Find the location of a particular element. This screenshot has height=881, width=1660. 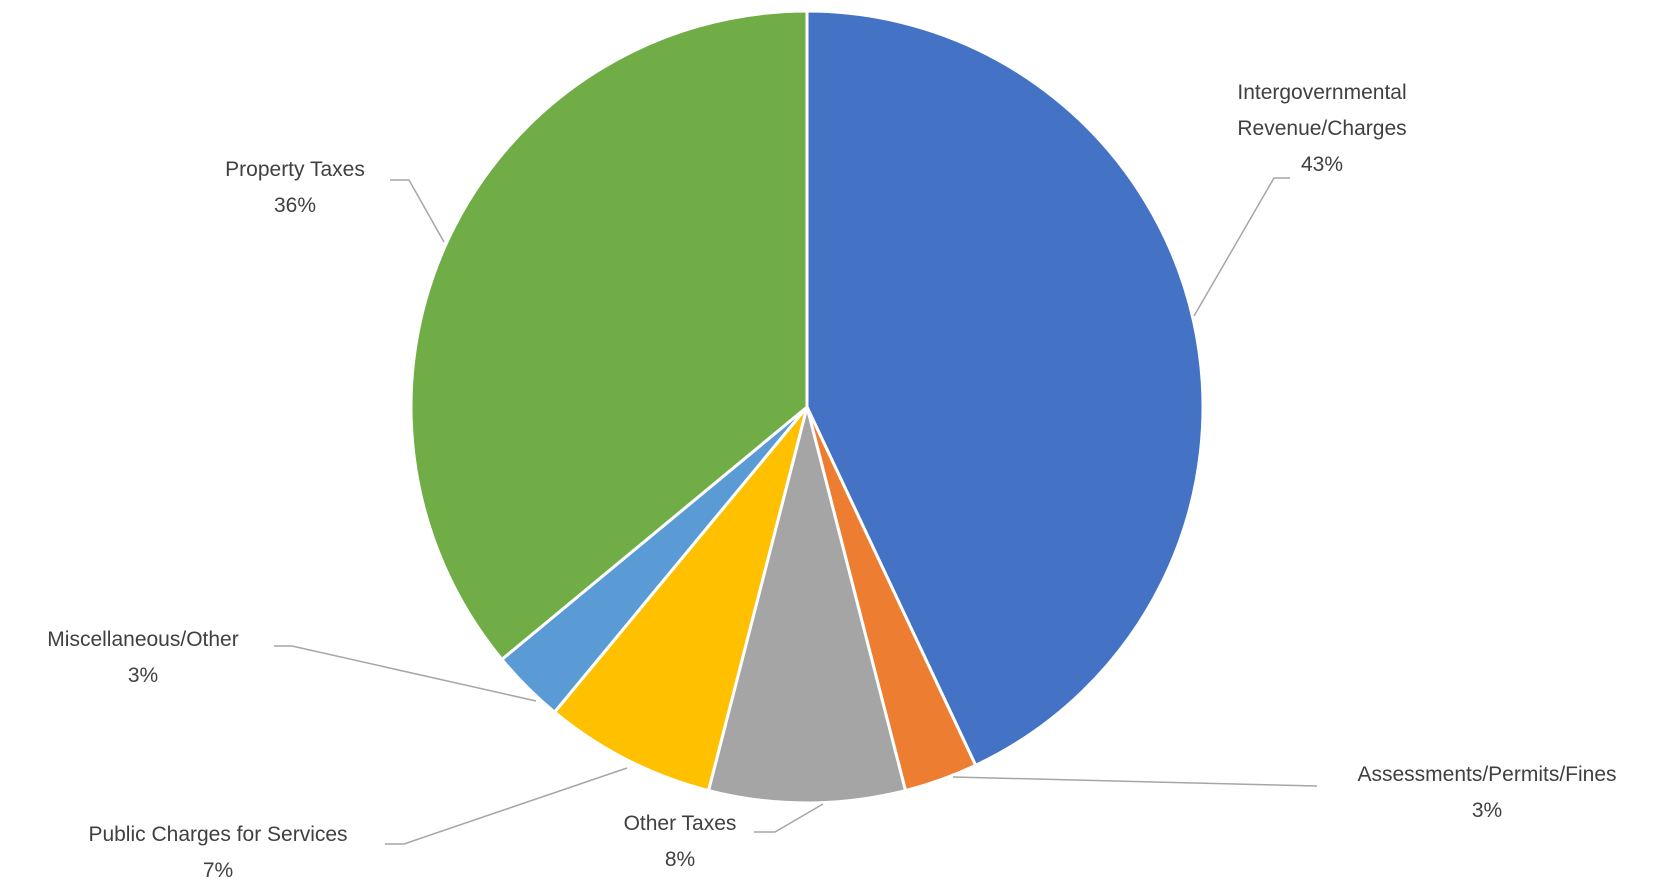

data-label: Public Charges for Services 7% is located at coordinates (217, 849).